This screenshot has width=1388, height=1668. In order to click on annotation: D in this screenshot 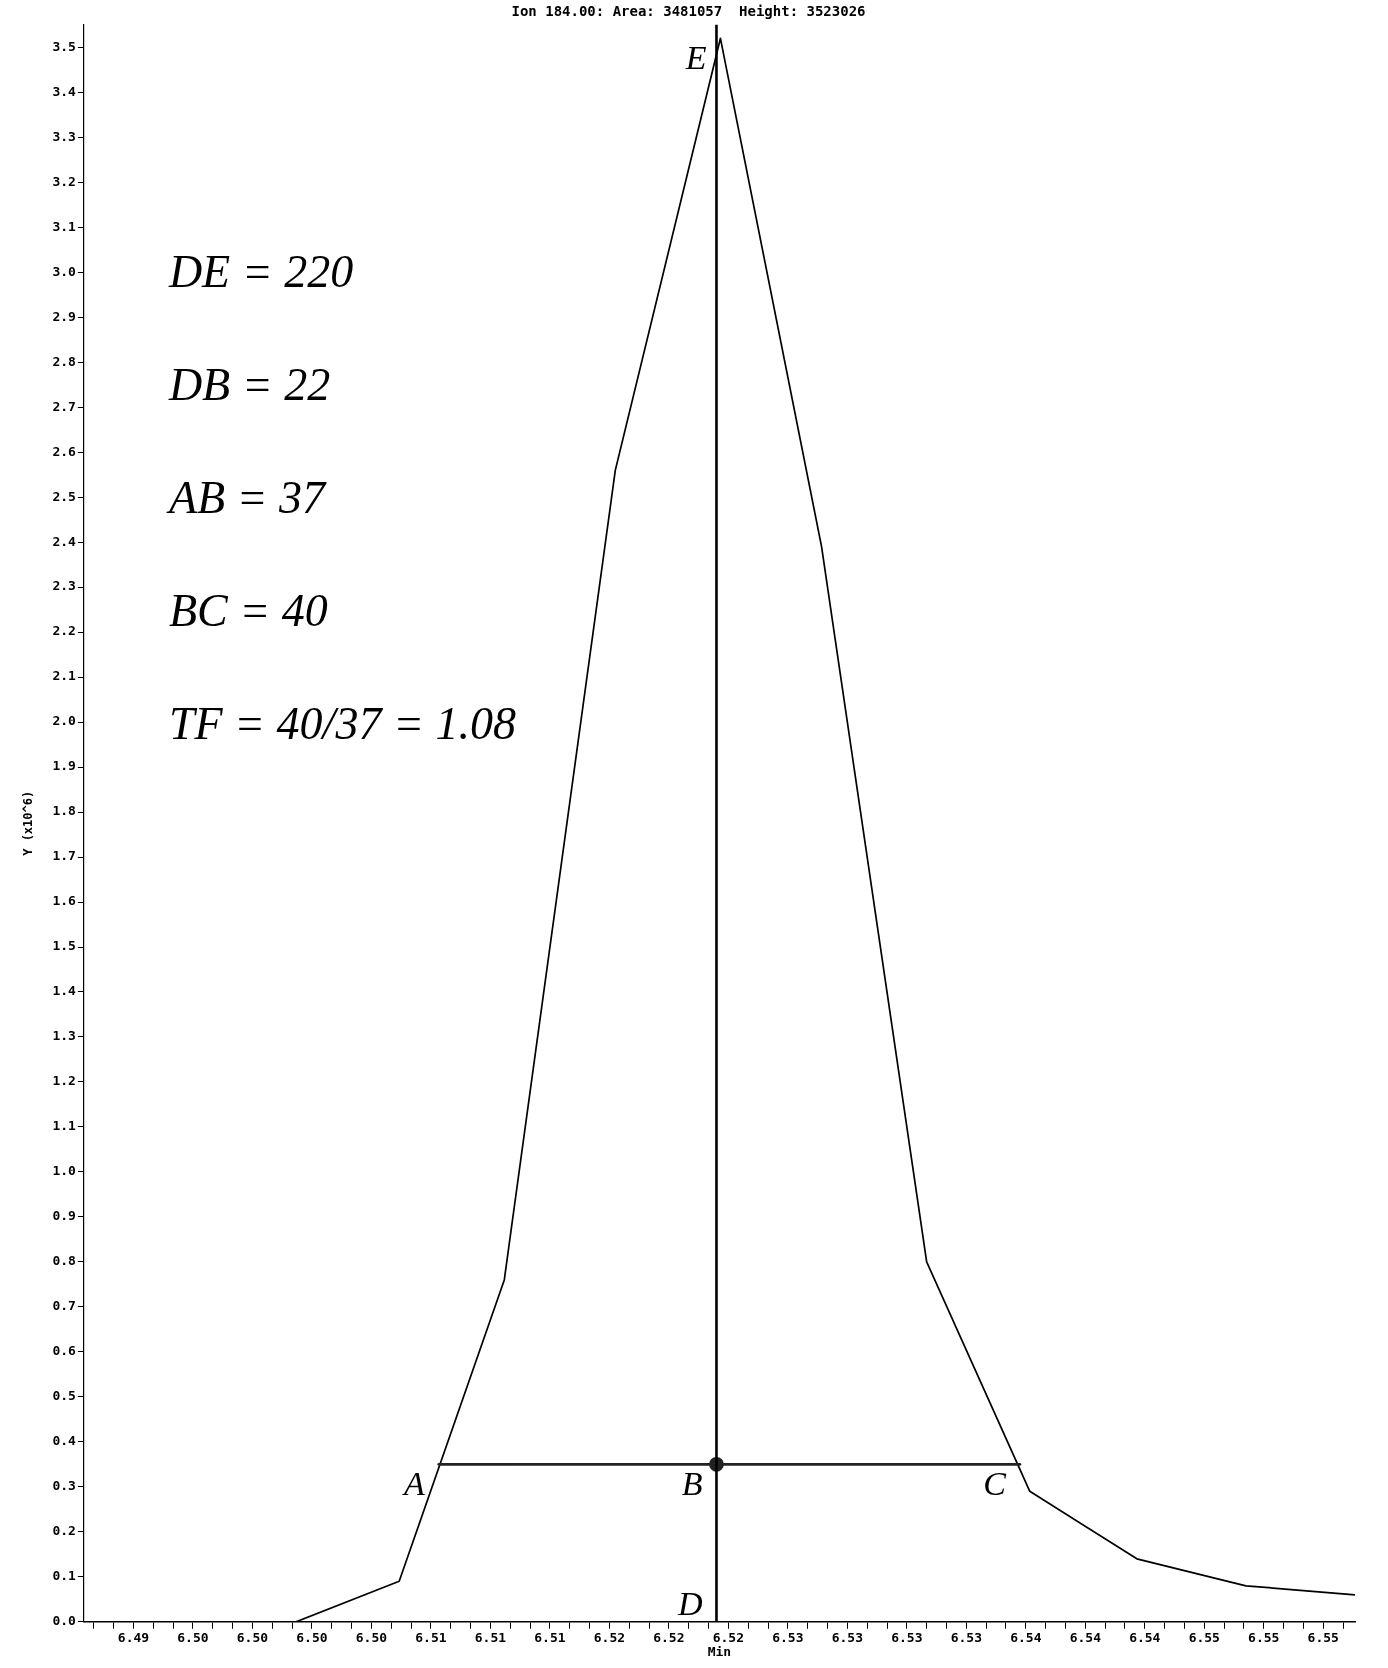, I will do `click(689, 1603)`.